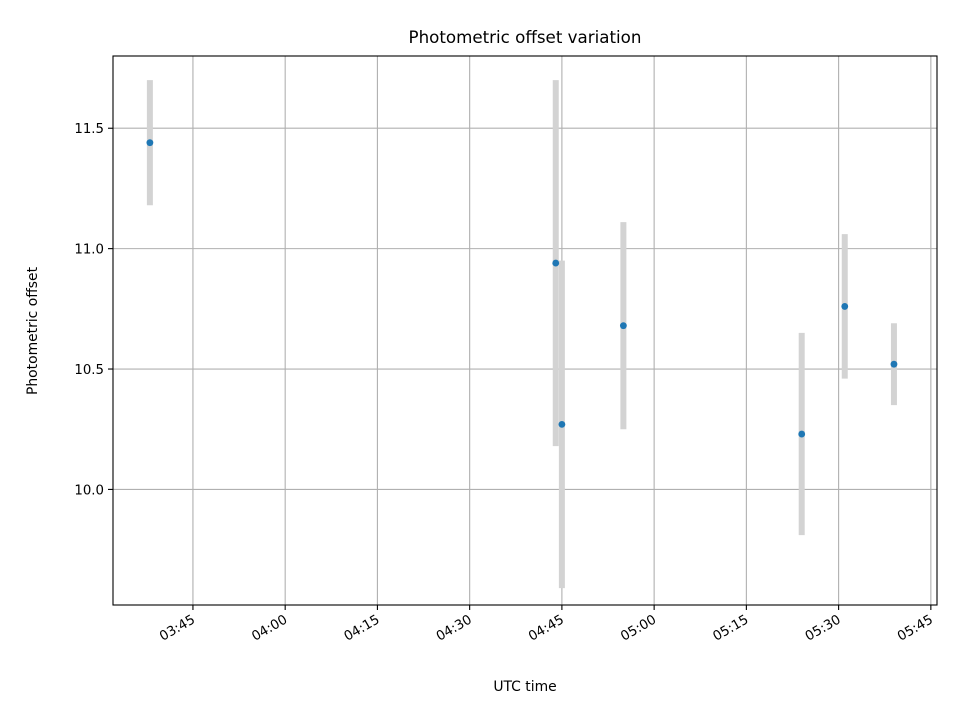  What do you see at coordinates (93, 310) in the screenshot?
I see `y-axis: 10.0 10.5 11.0 11.5` at bounding box center [93, 310].